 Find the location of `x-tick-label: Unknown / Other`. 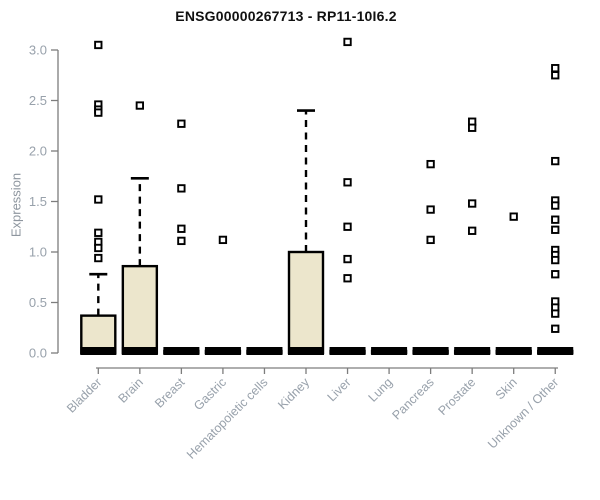

x-tick-label: Unknown / Other is located at coordinates (523, 413).